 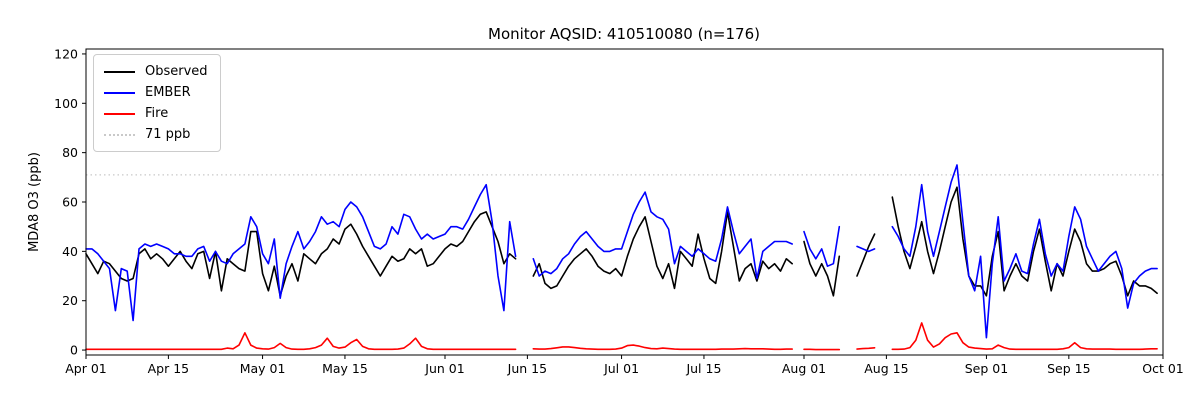 I want to click on legend-item-observed: Observed, so click(x=156, y=71).